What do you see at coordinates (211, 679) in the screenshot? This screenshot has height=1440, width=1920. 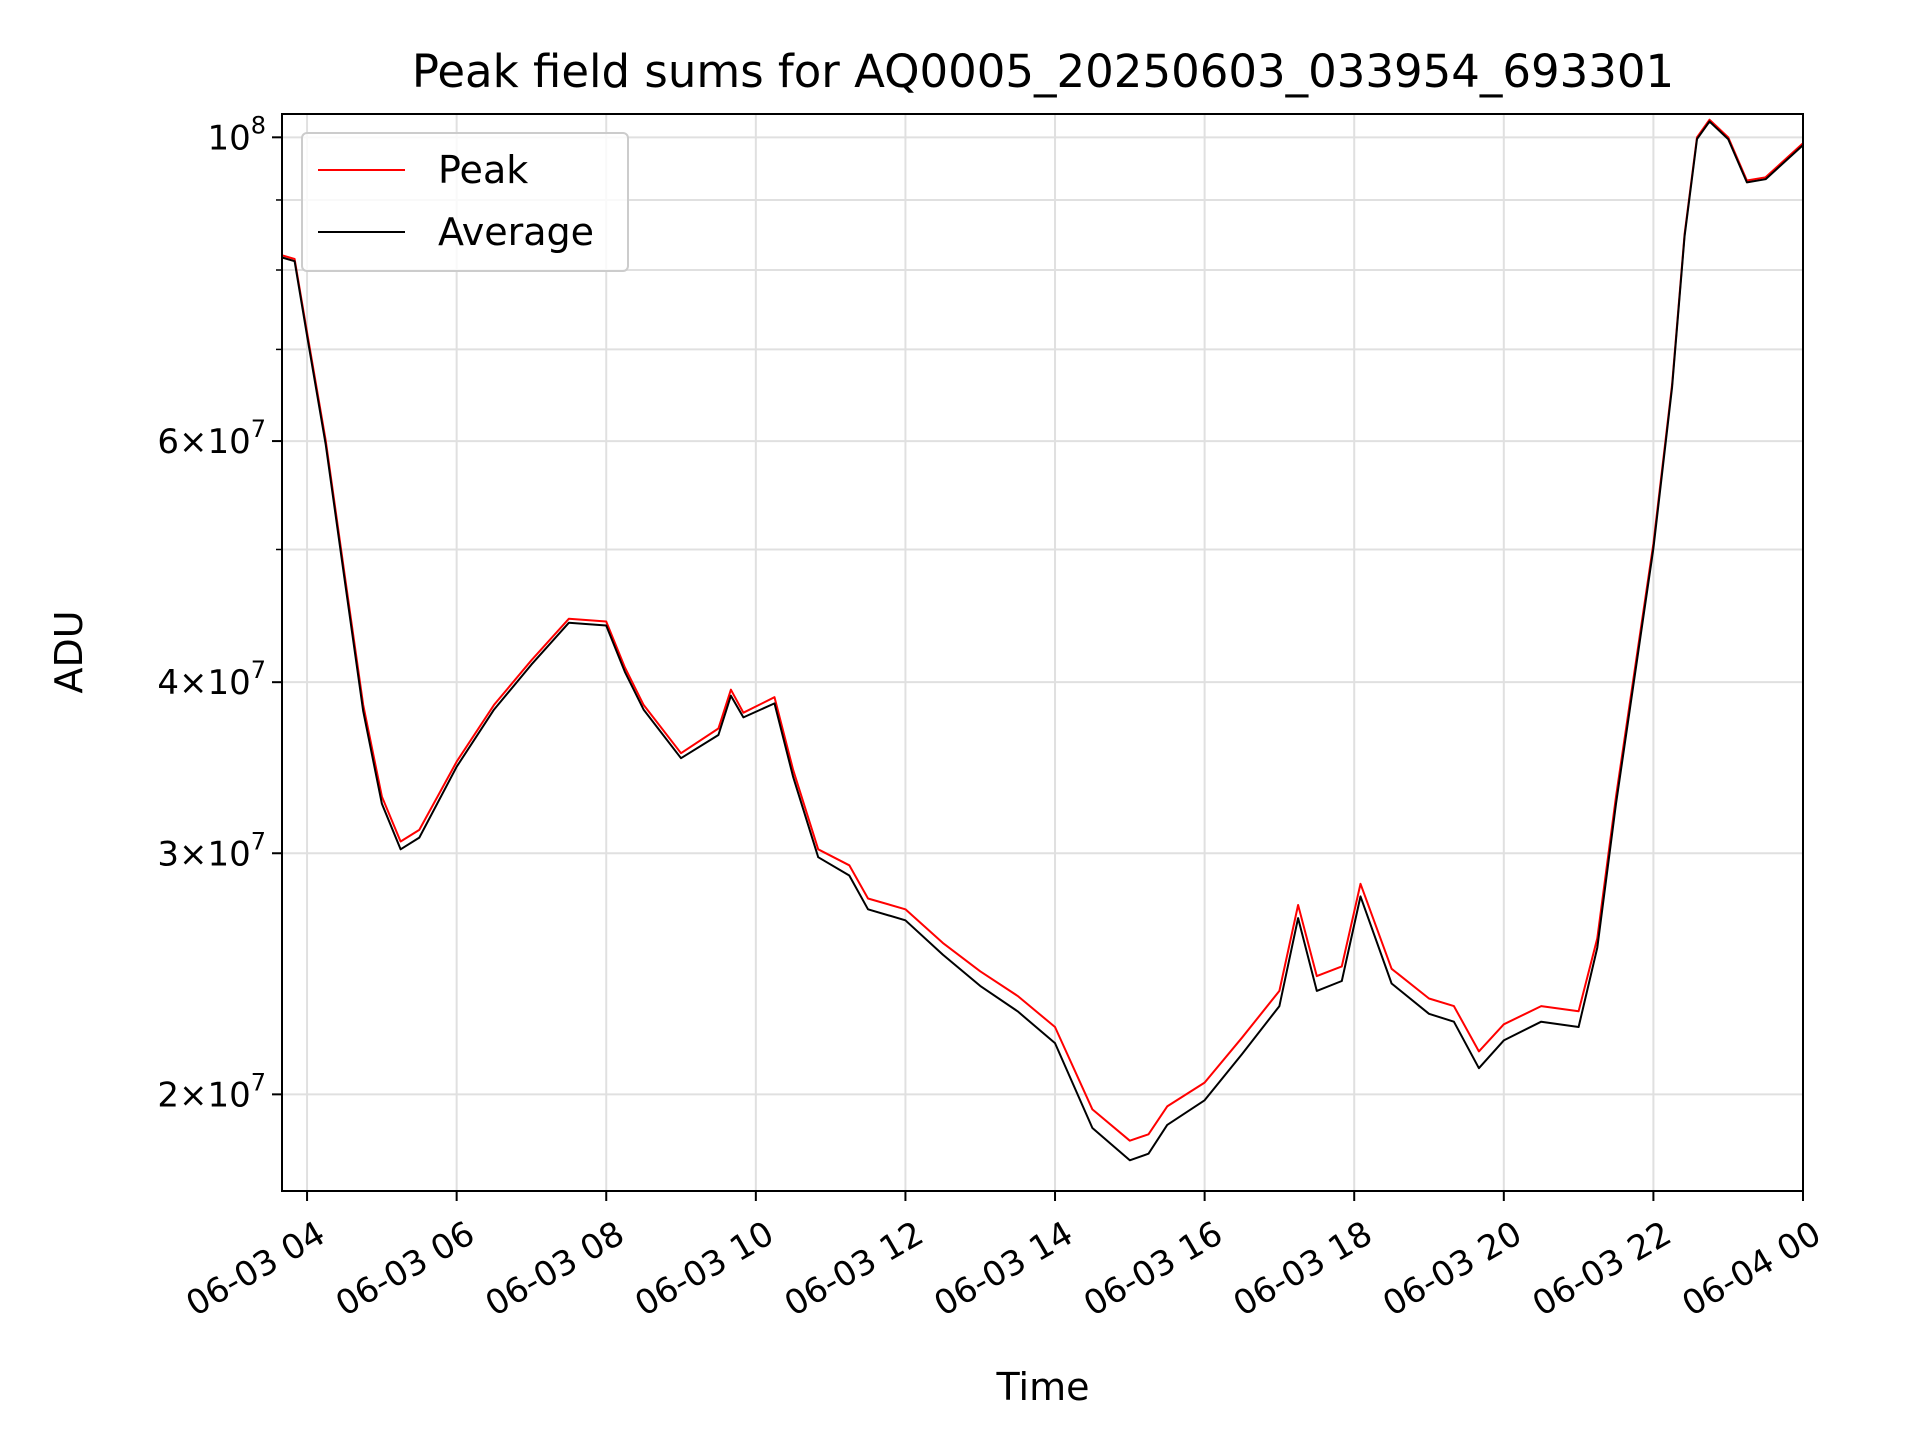 I see `y-tick-label: 4×107` at bounding box center [211, 679].